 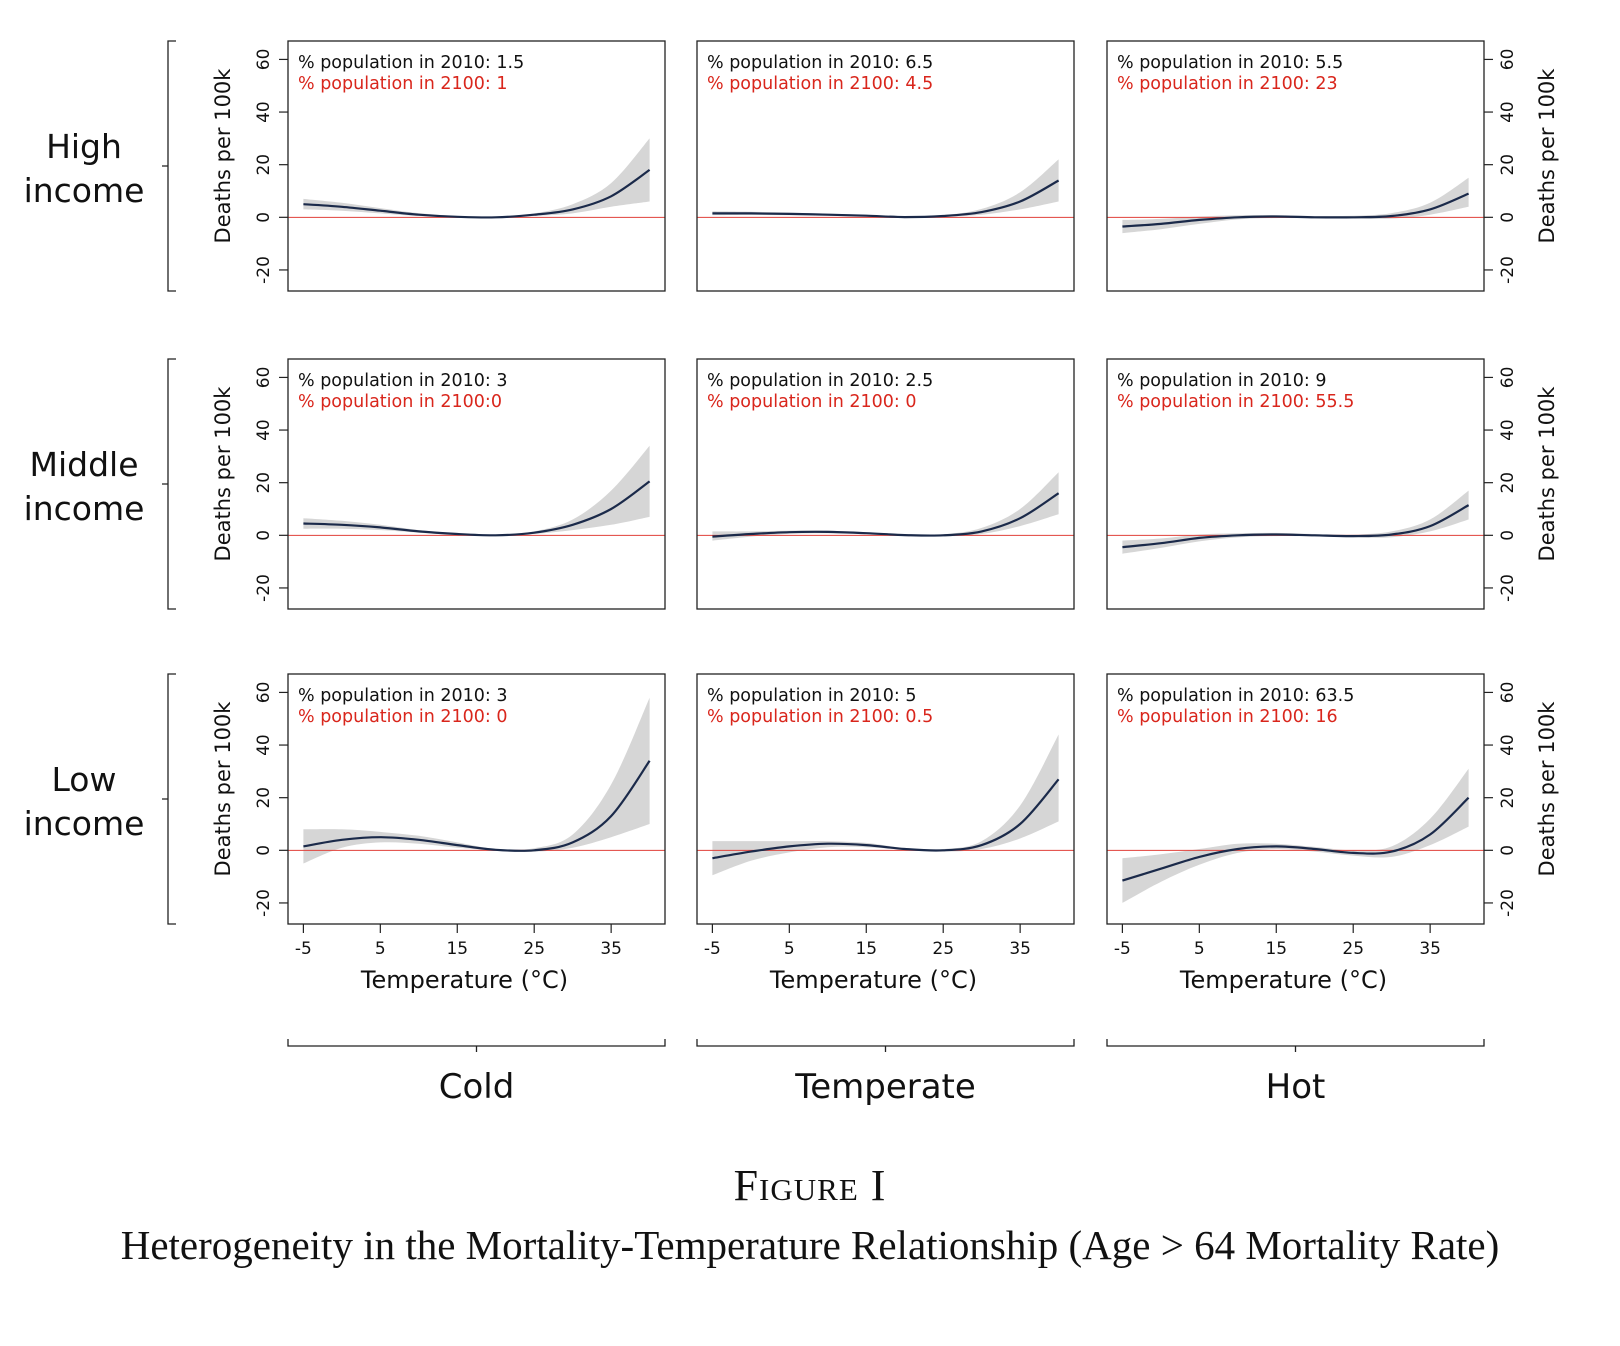 I want to click on population-2010-label: % population in 2010: 5.5, so click(x=1230, y=63).